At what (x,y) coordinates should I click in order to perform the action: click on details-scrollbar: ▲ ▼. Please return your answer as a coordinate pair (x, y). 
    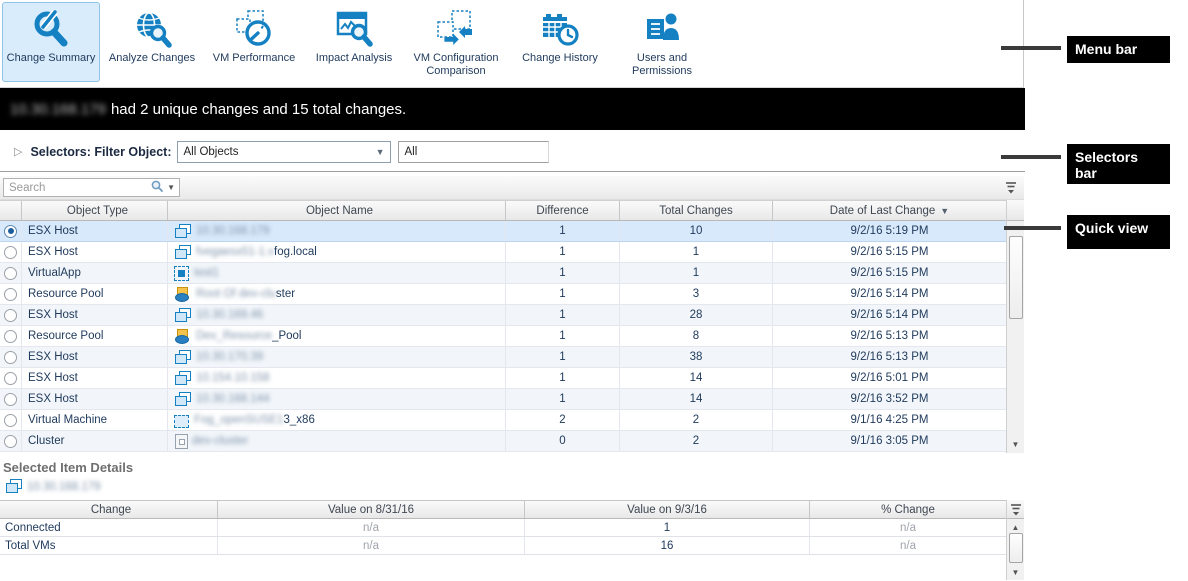
    Looking at the image, I should click on (1015, 540).